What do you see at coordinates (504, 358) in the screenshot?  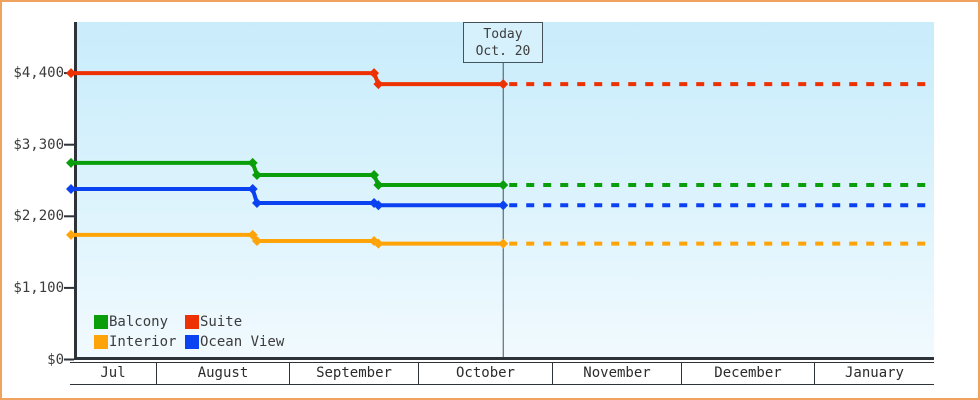 I see `x-axis-line` at bounding box center [504, 358].